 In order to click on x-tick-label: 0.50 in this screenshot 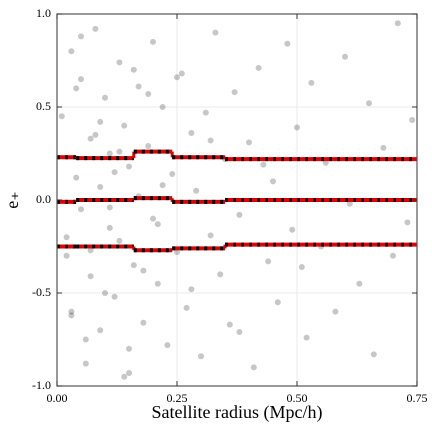, I will do `click(297, 398)`.